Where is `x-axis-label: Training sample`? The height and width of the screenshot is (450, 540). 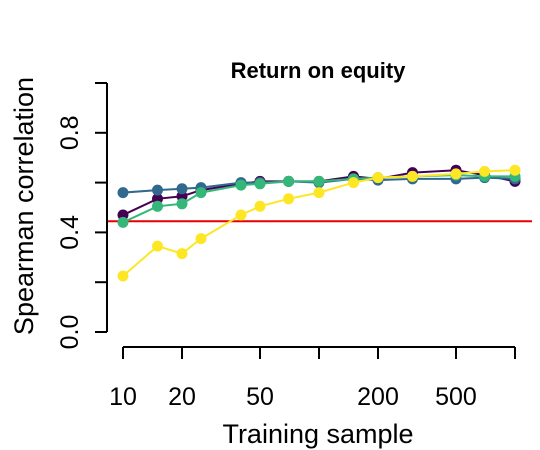
x-axis-label: Training sample is located at coordinates (317, 434).